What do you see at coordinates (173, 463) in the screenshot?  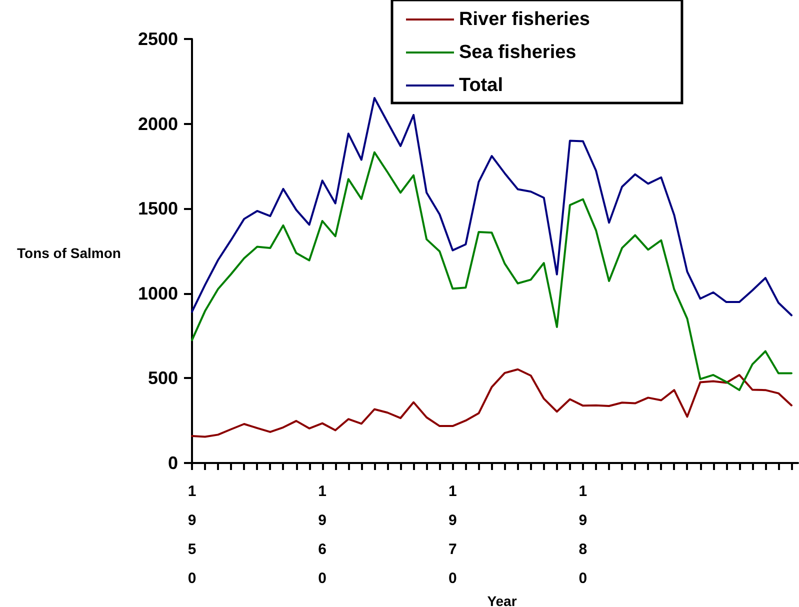 I see `y-tick-label: 0` at bounding box center [173, 463].